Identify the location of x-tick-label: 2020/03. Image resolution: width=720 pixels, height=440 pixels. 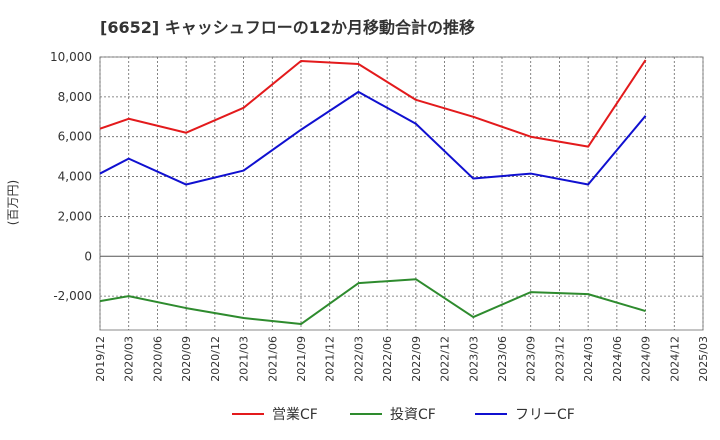
(129, 359).